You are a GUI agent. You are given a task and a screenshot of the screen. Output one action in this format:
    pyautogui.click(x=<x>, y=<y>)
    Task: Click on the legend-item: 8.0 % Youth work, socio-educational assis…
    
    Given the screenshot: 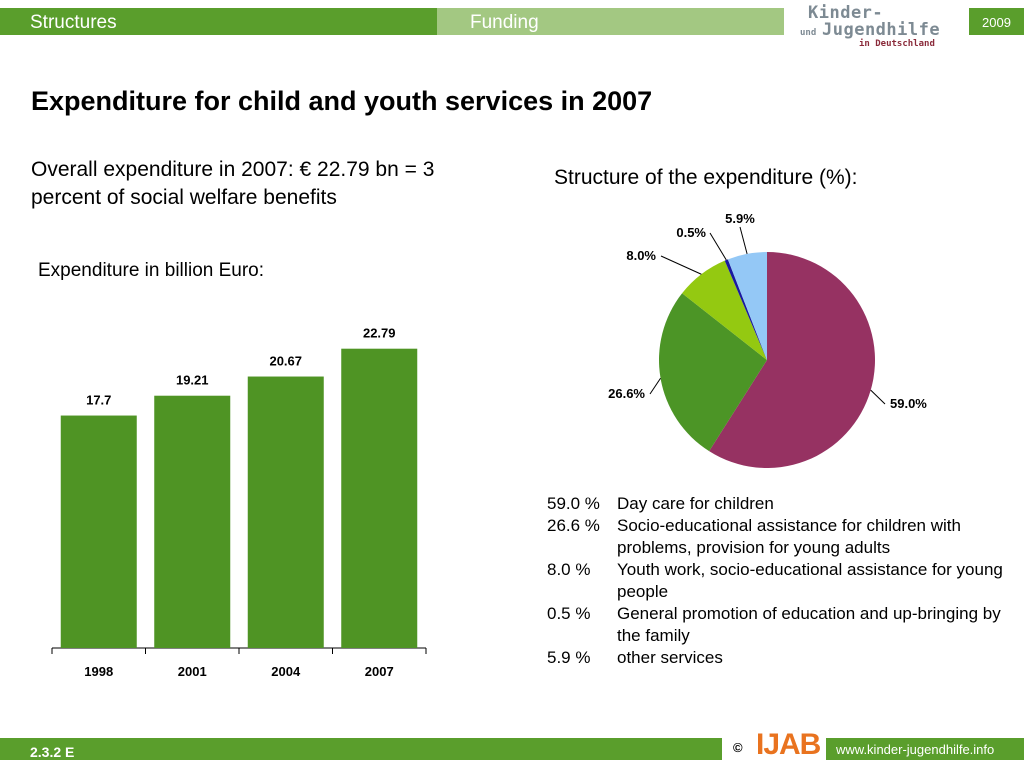 What is the action you would take?
    pyautogui.click(x=777, y=581)
    